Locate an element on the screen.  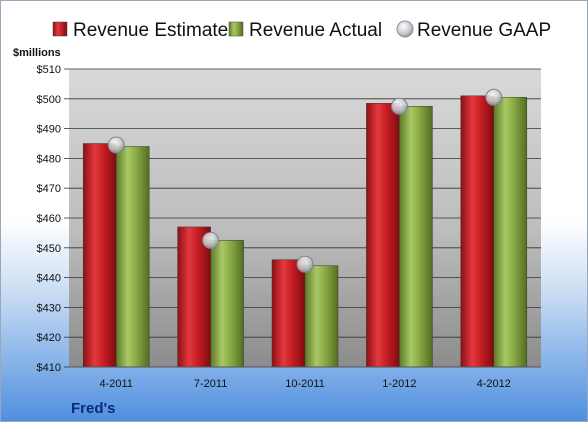
x-tick-label: 4-2012 is located at coordinates (494, 384).